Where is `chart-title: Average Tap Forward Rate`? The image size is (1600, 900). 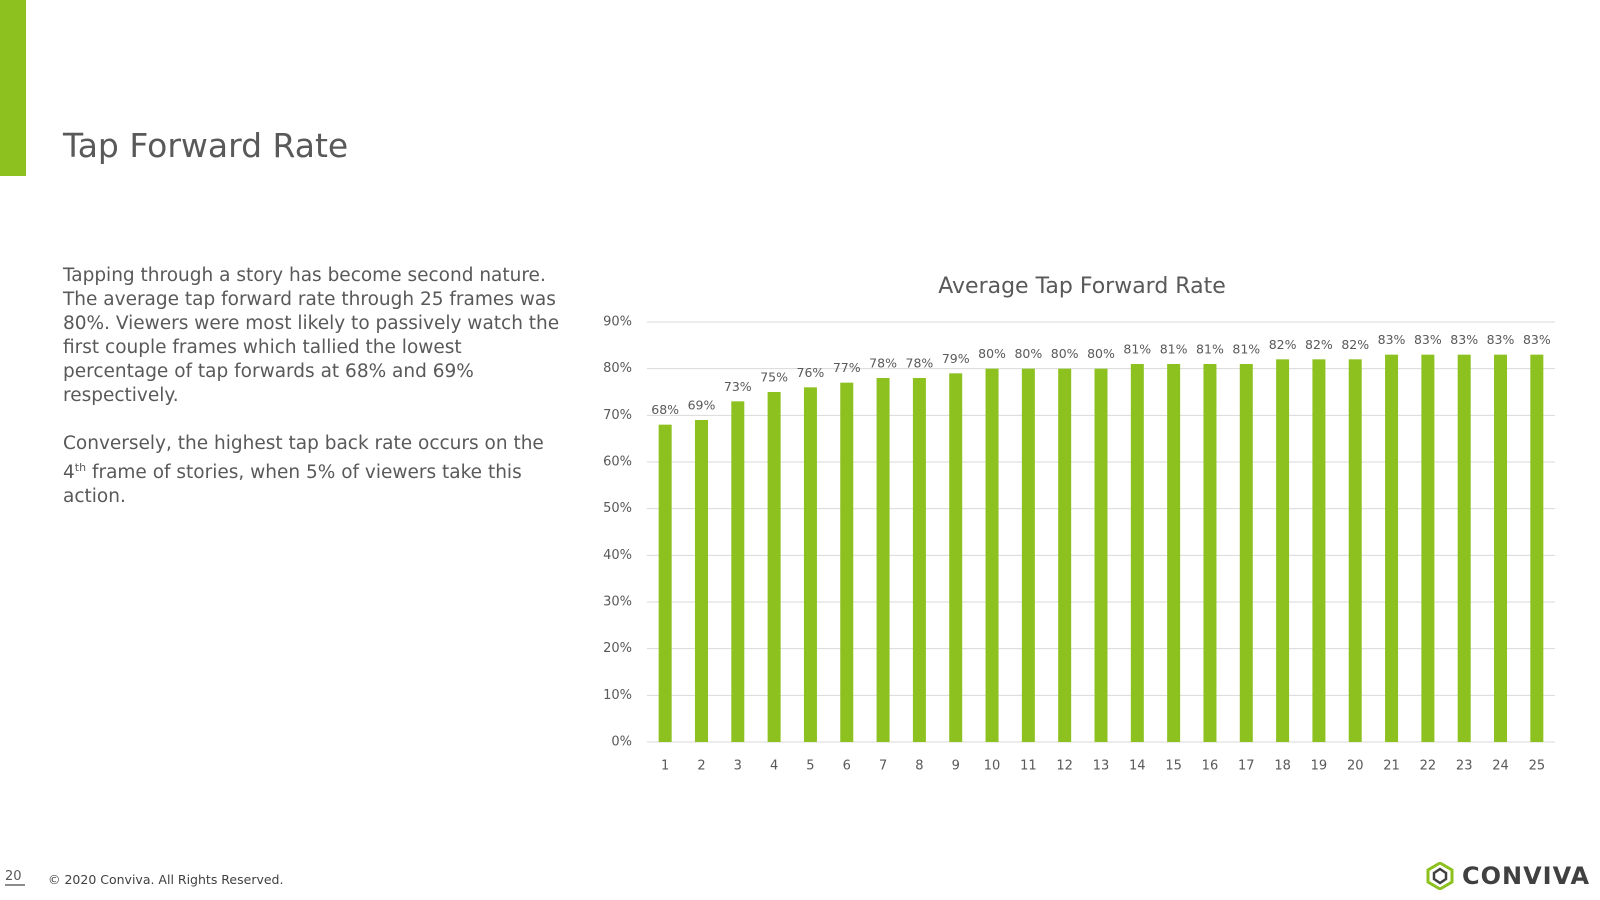 chart-title: Average Tap Forward Rate is located at coordinates (1081, 286).